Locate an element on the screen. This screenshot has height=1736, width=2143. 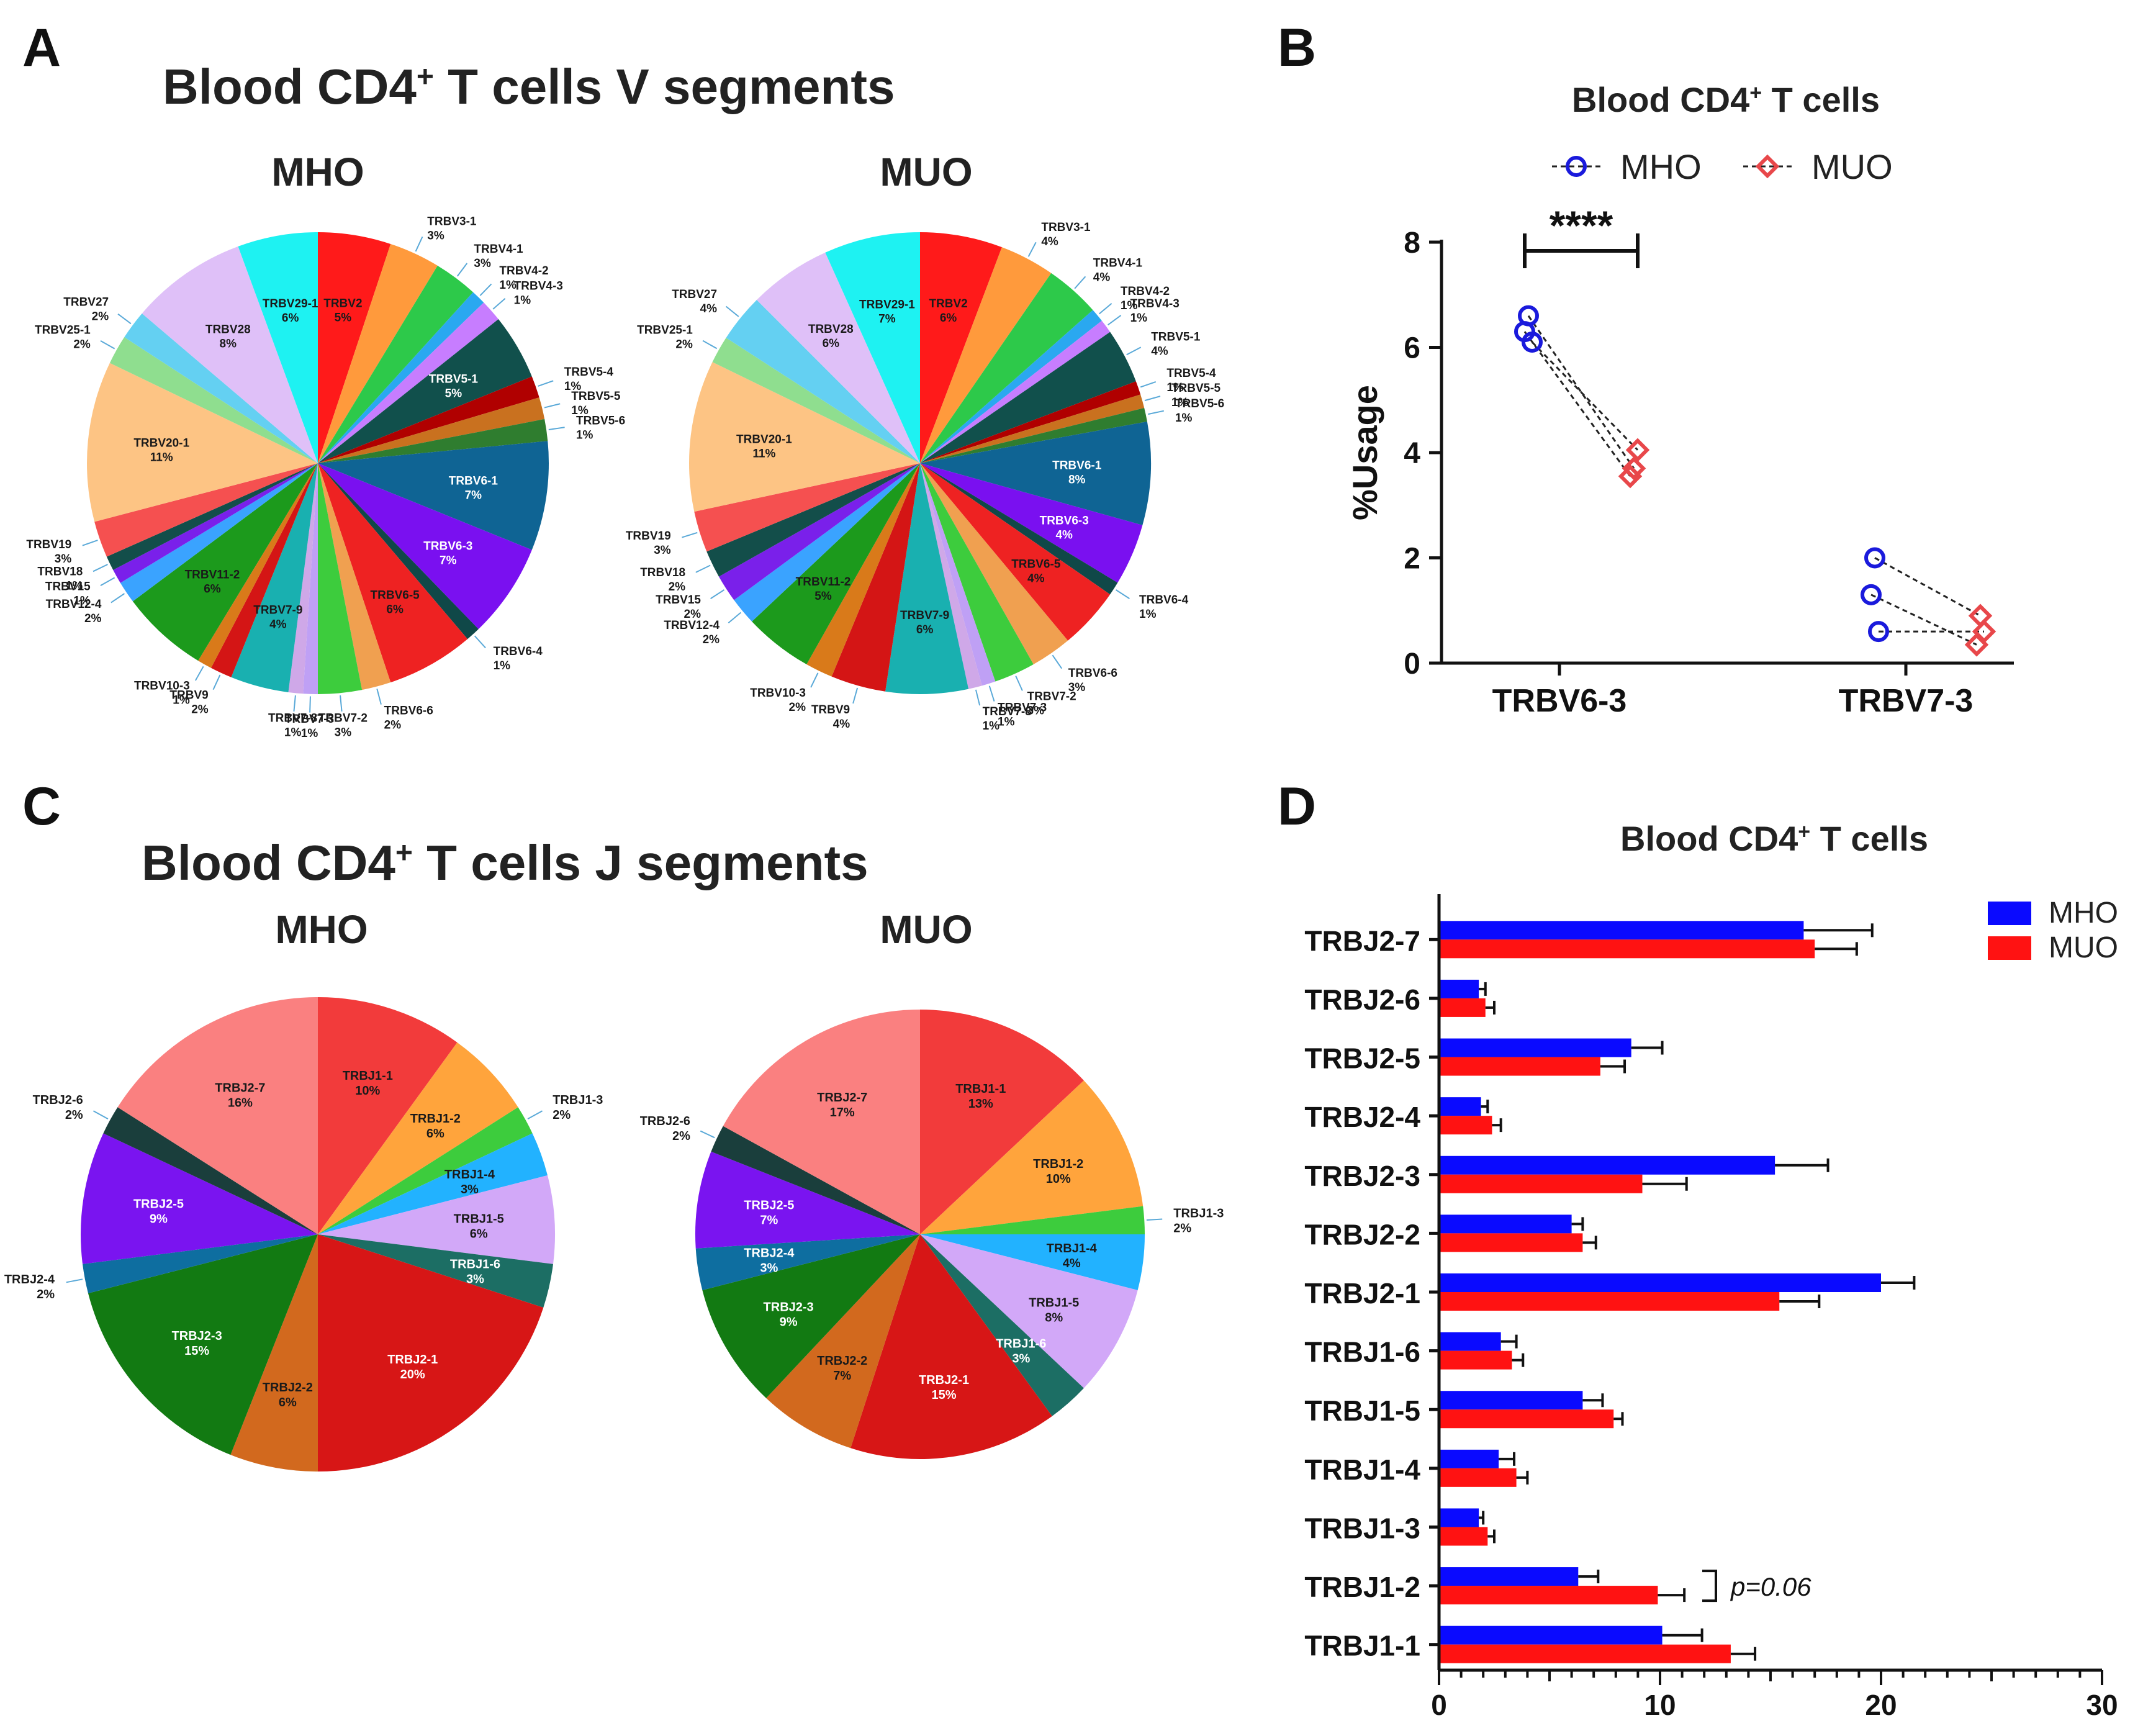
pie-a-muo-label-trbv29-1: TRBV29-1 is located at coordinates (887, 305).